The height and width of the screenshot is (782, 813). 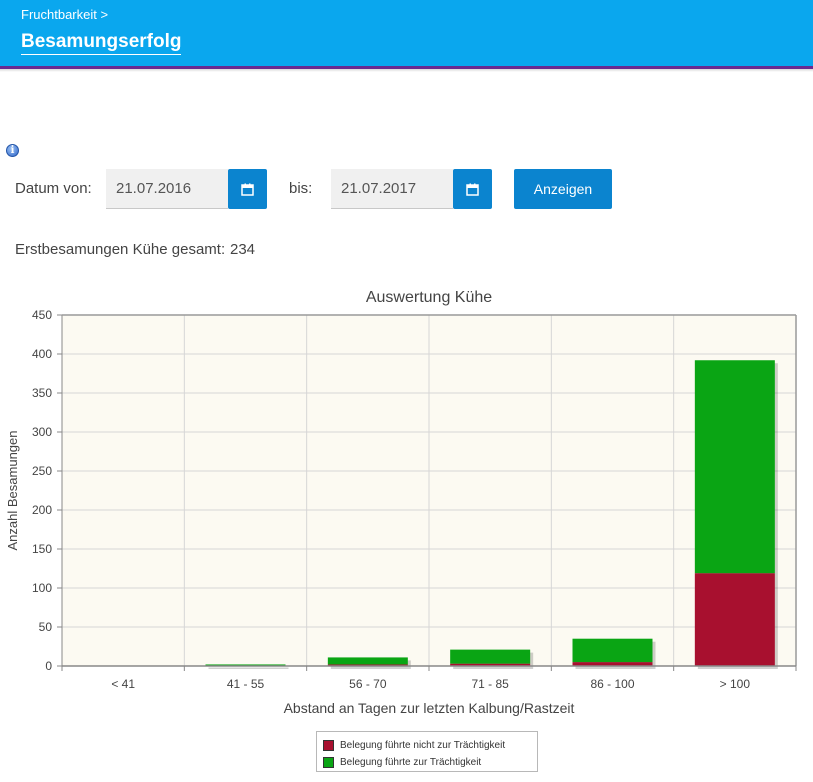 What do you see at coordinates (48, 666) in the screenshot?
I see `y-tick-label: 0` at bounding box center [48, 666].